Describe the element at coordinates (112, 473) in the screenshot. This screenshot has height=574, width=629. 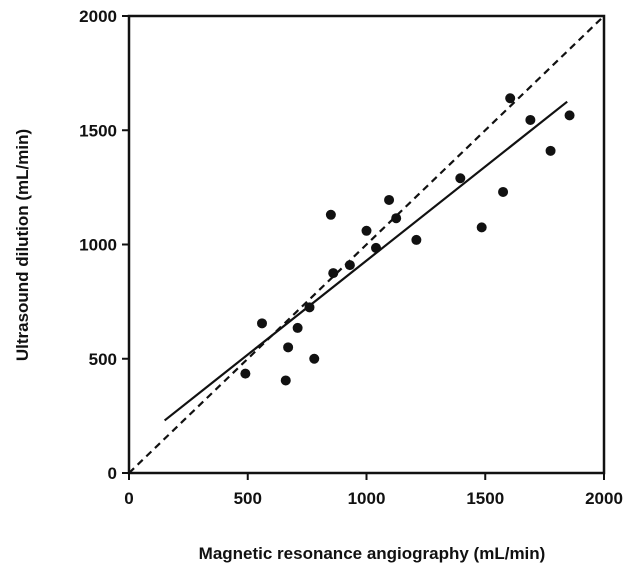
I see `y-tick-label: 0` at that location.